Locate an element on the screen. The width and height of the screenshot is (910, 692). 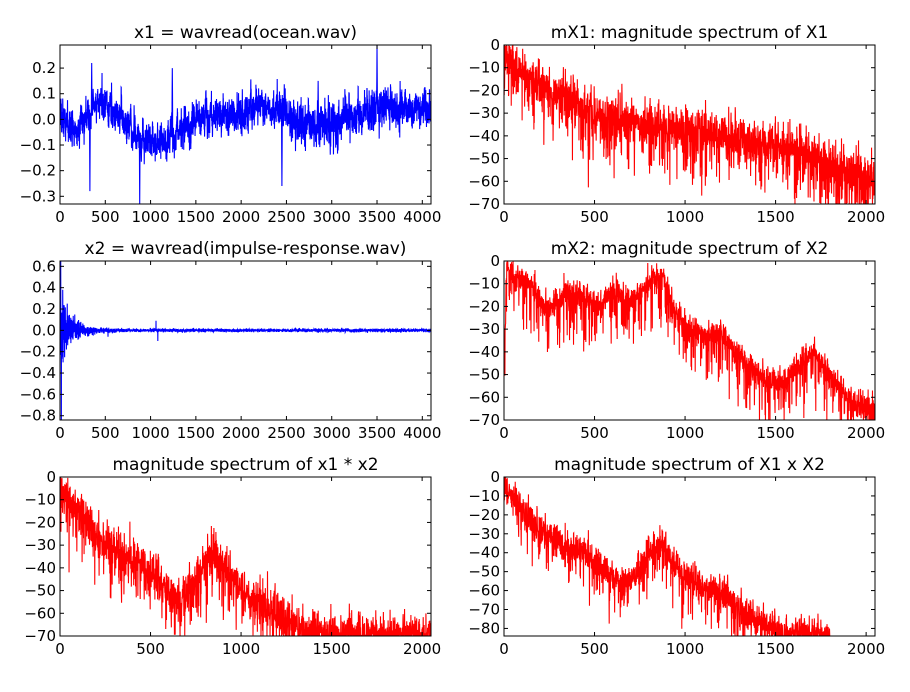
y-tick-label: −0.8 is located at coordinates (38, 416).